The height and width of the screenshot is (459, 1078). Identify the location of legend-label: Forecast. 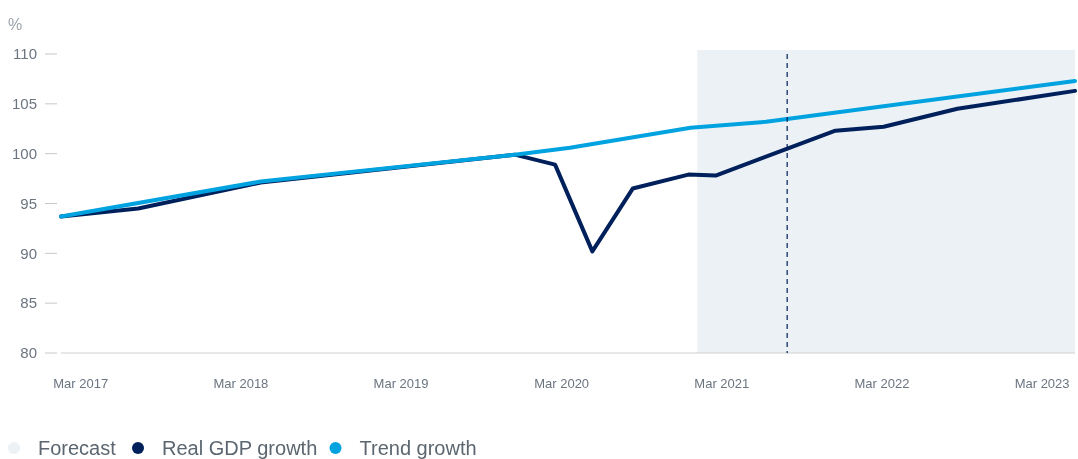
(77, 448).